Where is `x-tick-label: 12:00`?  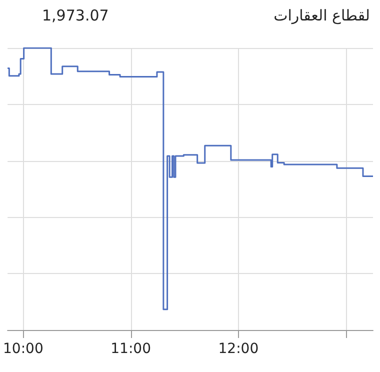 x-tick-label: 12:00 is located at coordinates (238, 349).